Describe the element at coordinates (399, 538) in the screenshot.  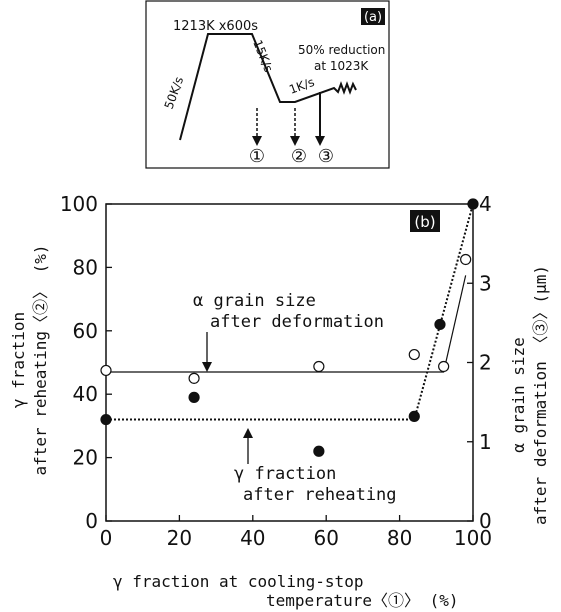
I see `x-tick-label: 80` at that location.